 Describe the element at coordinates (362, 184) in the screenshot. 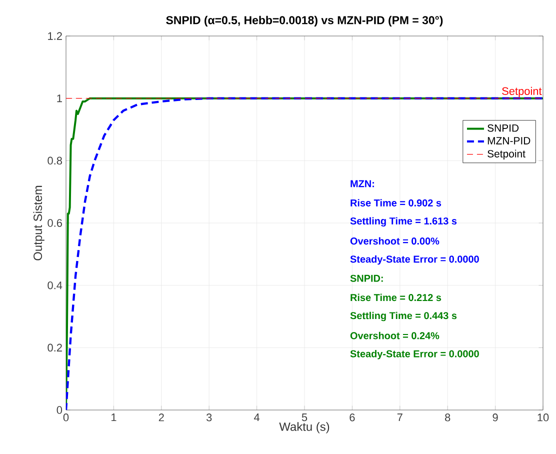

I see `annotation: MZN:` at that location.